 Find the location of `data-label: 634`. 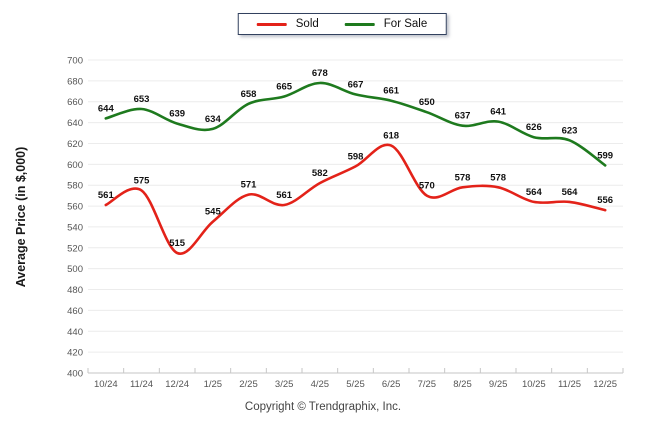

data-label: 634 is located at coordinates (213, 119).